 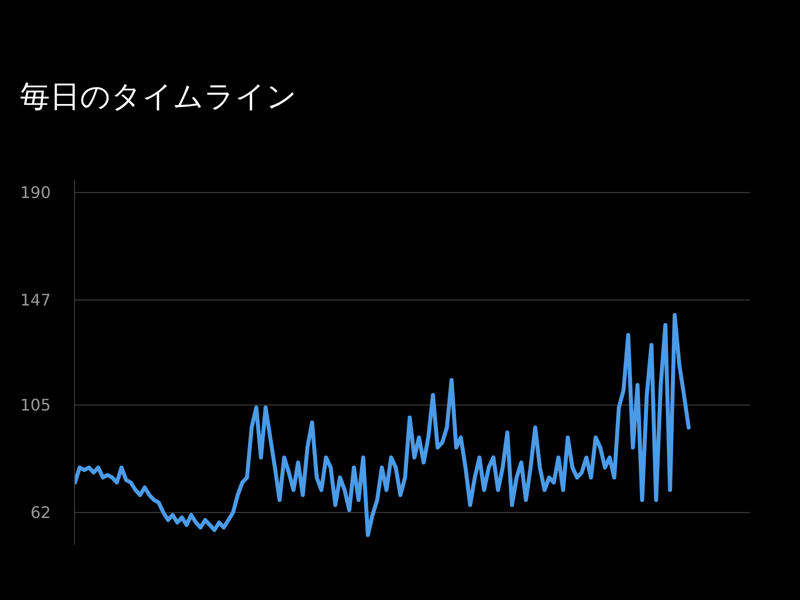 I want to click on y-tick-label: 147, so click(x=35, y=300).